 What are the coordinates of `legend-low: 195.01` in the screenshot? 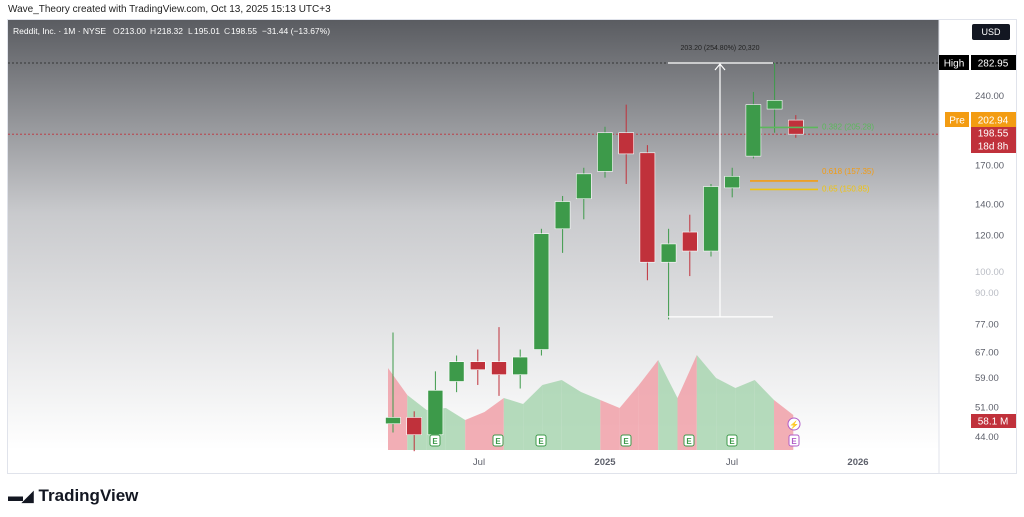 It's located at (207, 31).